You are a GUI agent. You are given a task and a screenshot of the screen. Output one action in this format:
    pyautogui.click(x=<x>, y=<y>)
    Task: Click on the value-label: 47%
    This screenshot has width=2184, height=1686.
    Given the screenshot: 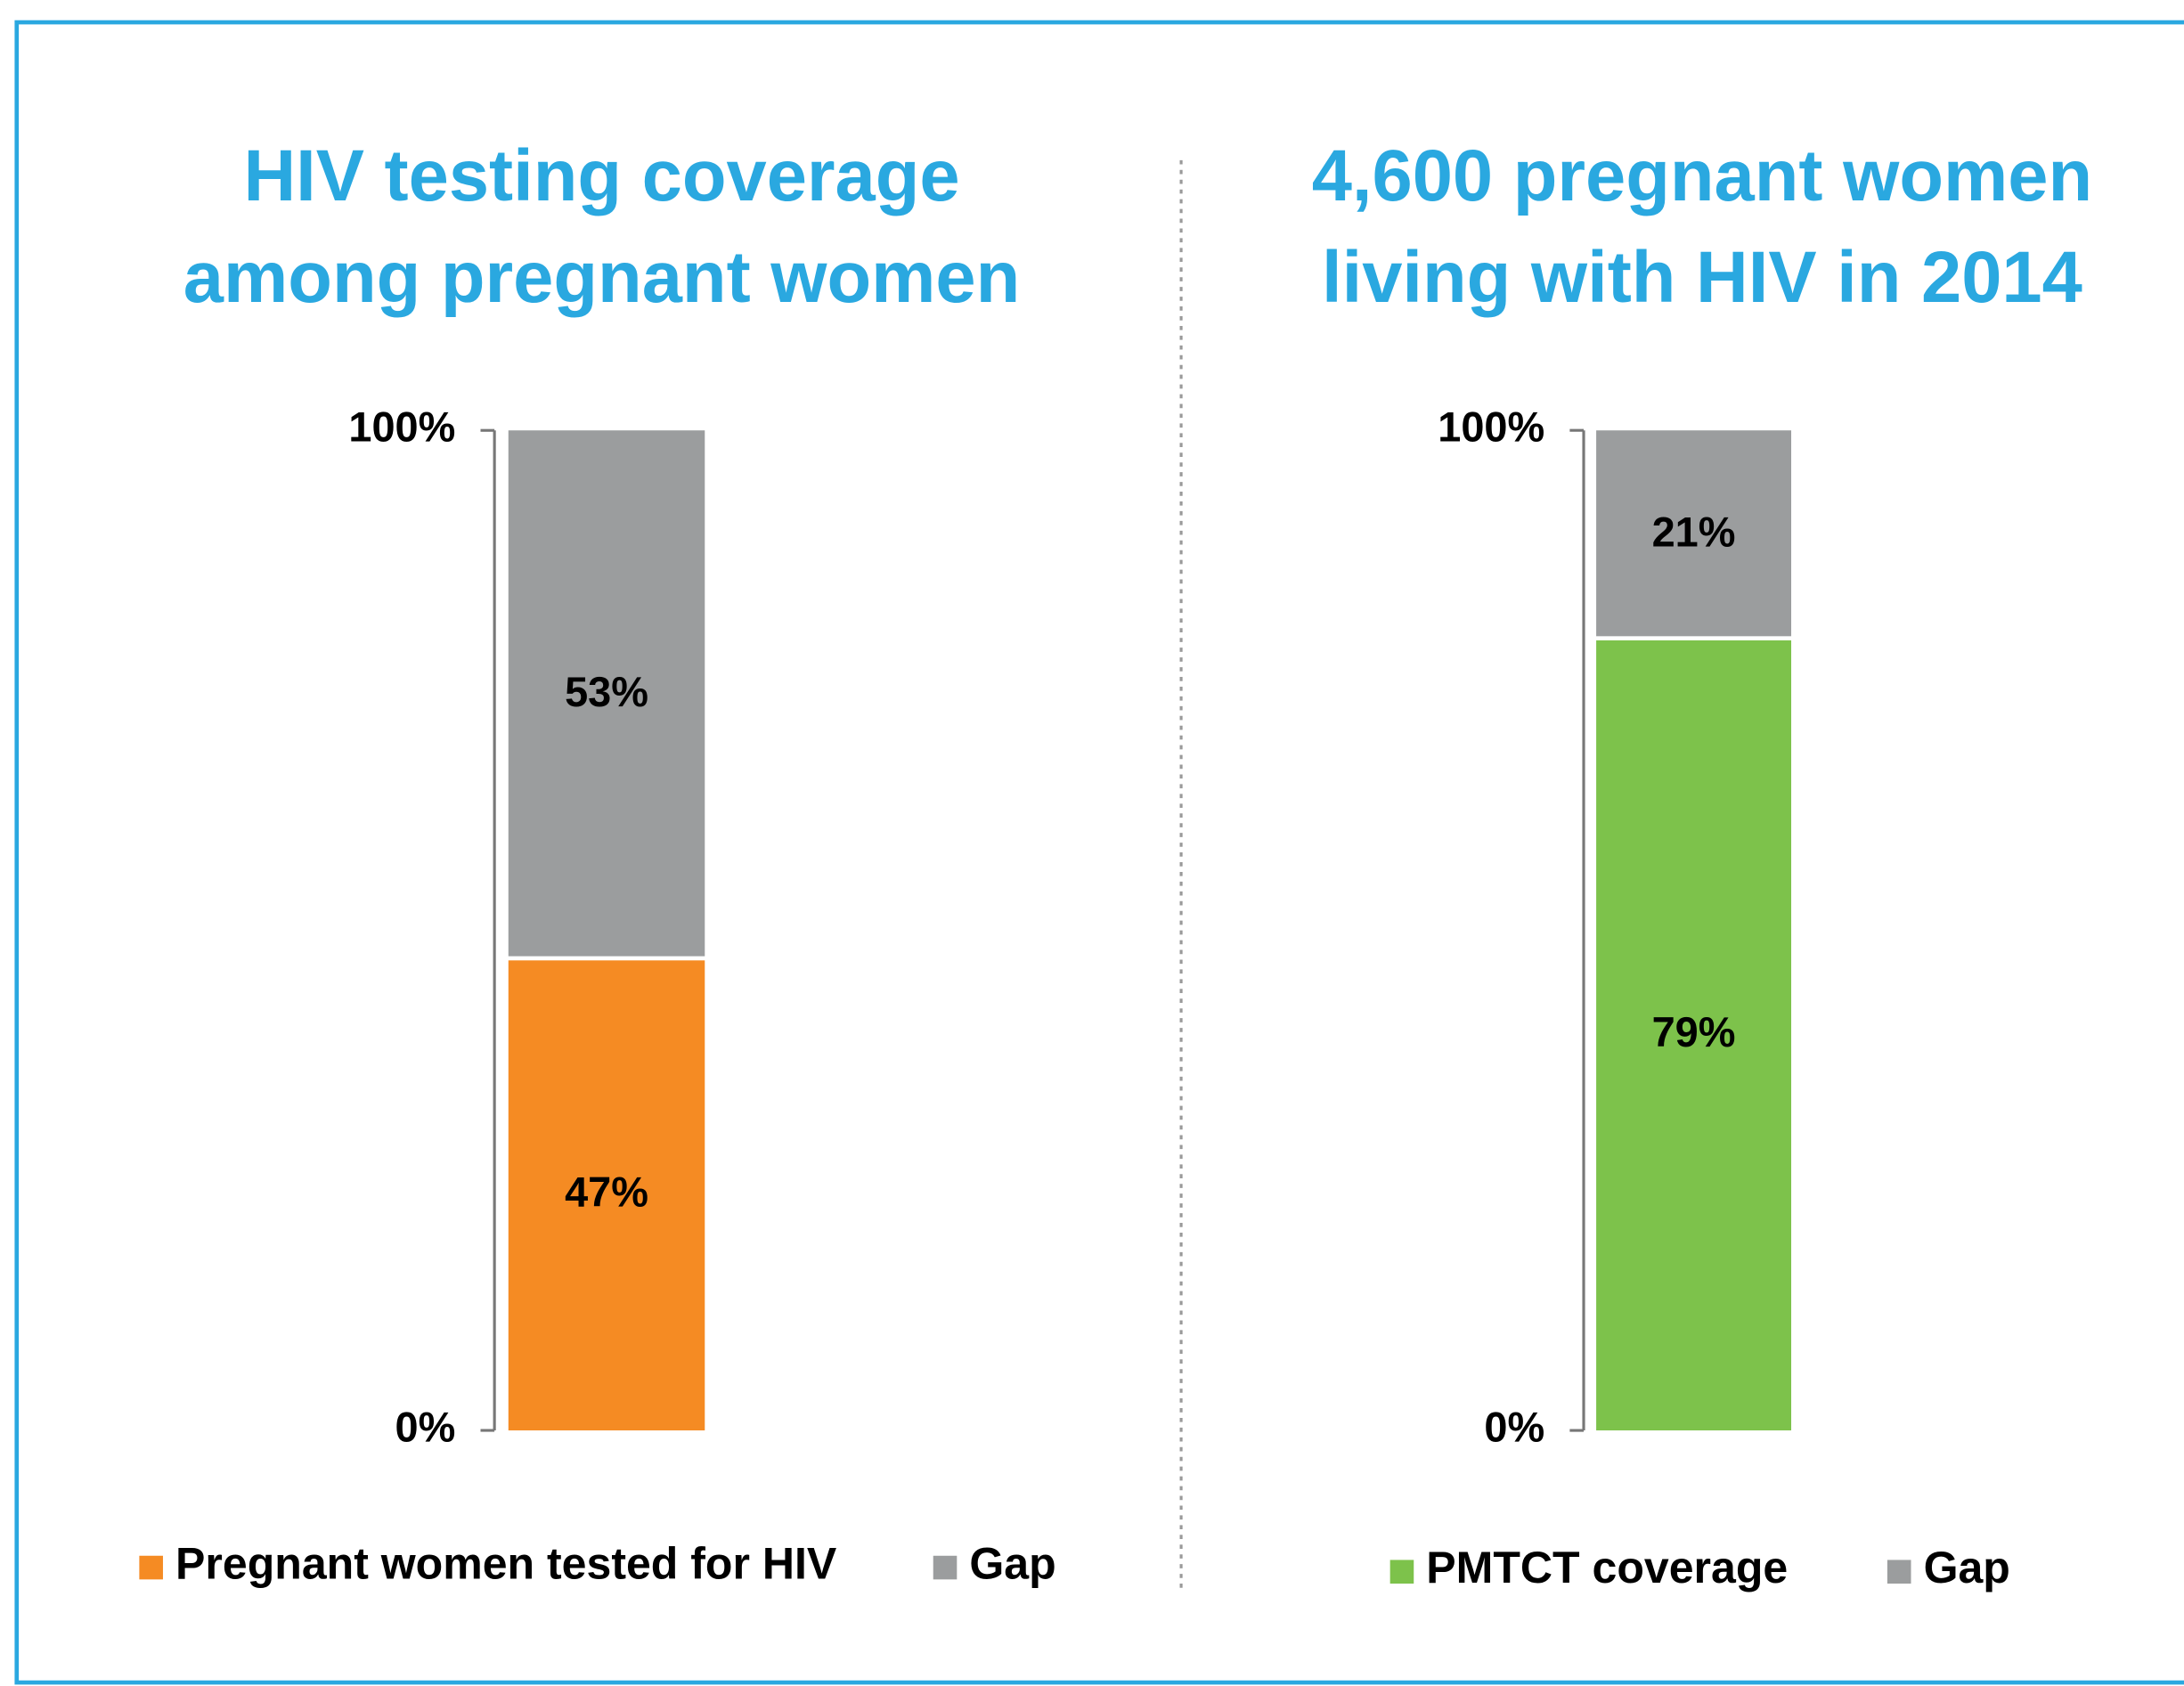 What is the action you would take?
    pyautogui.click(x=606, y=1192)
    